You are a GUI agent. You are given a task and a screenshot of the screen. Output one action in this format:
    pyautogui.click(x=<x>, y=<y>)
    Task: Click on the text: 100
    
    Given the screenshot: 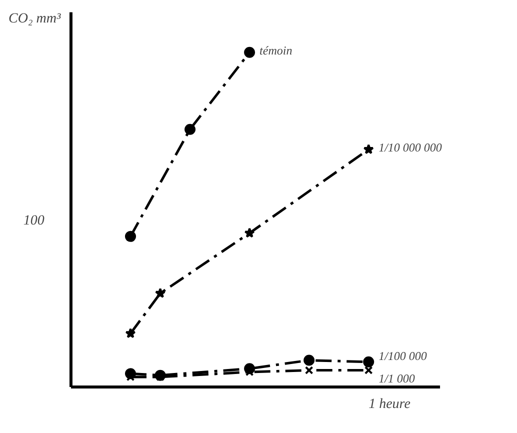 What is the action you would take?
    pyautogui.click(x=33, y=221)
    